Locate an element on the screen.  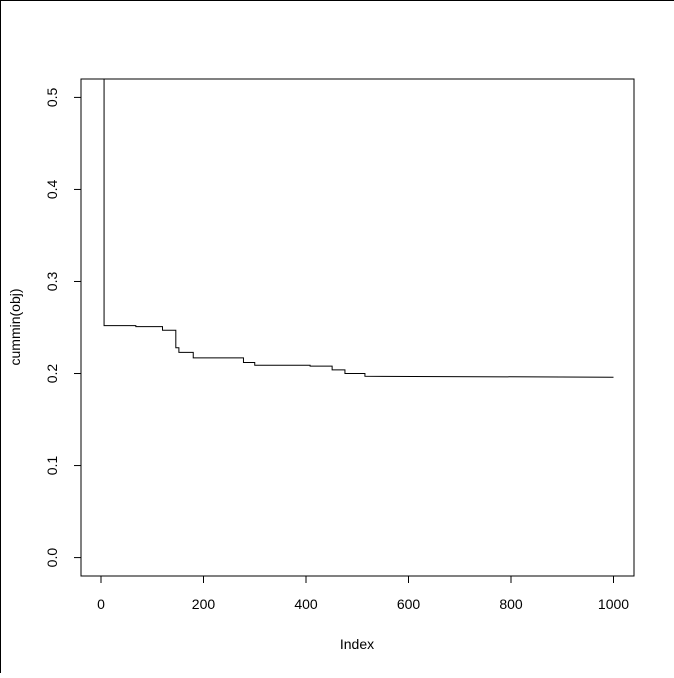
x-tick-label: 200 is located at coordinates (204, 604).